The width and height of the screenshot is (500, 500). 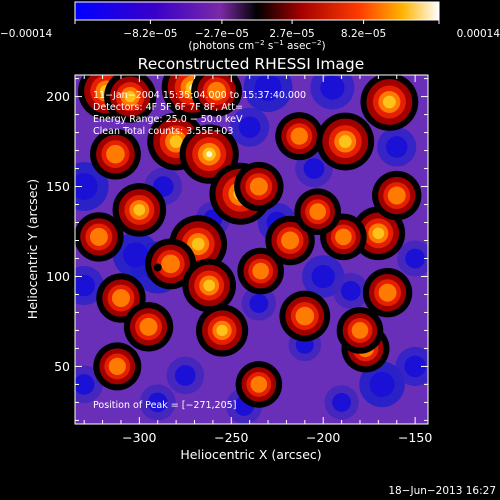 What do you see at coordinates (257, 22) in the screenshot?
I see `colorbar-ticks` at bounding box center [257, 22].